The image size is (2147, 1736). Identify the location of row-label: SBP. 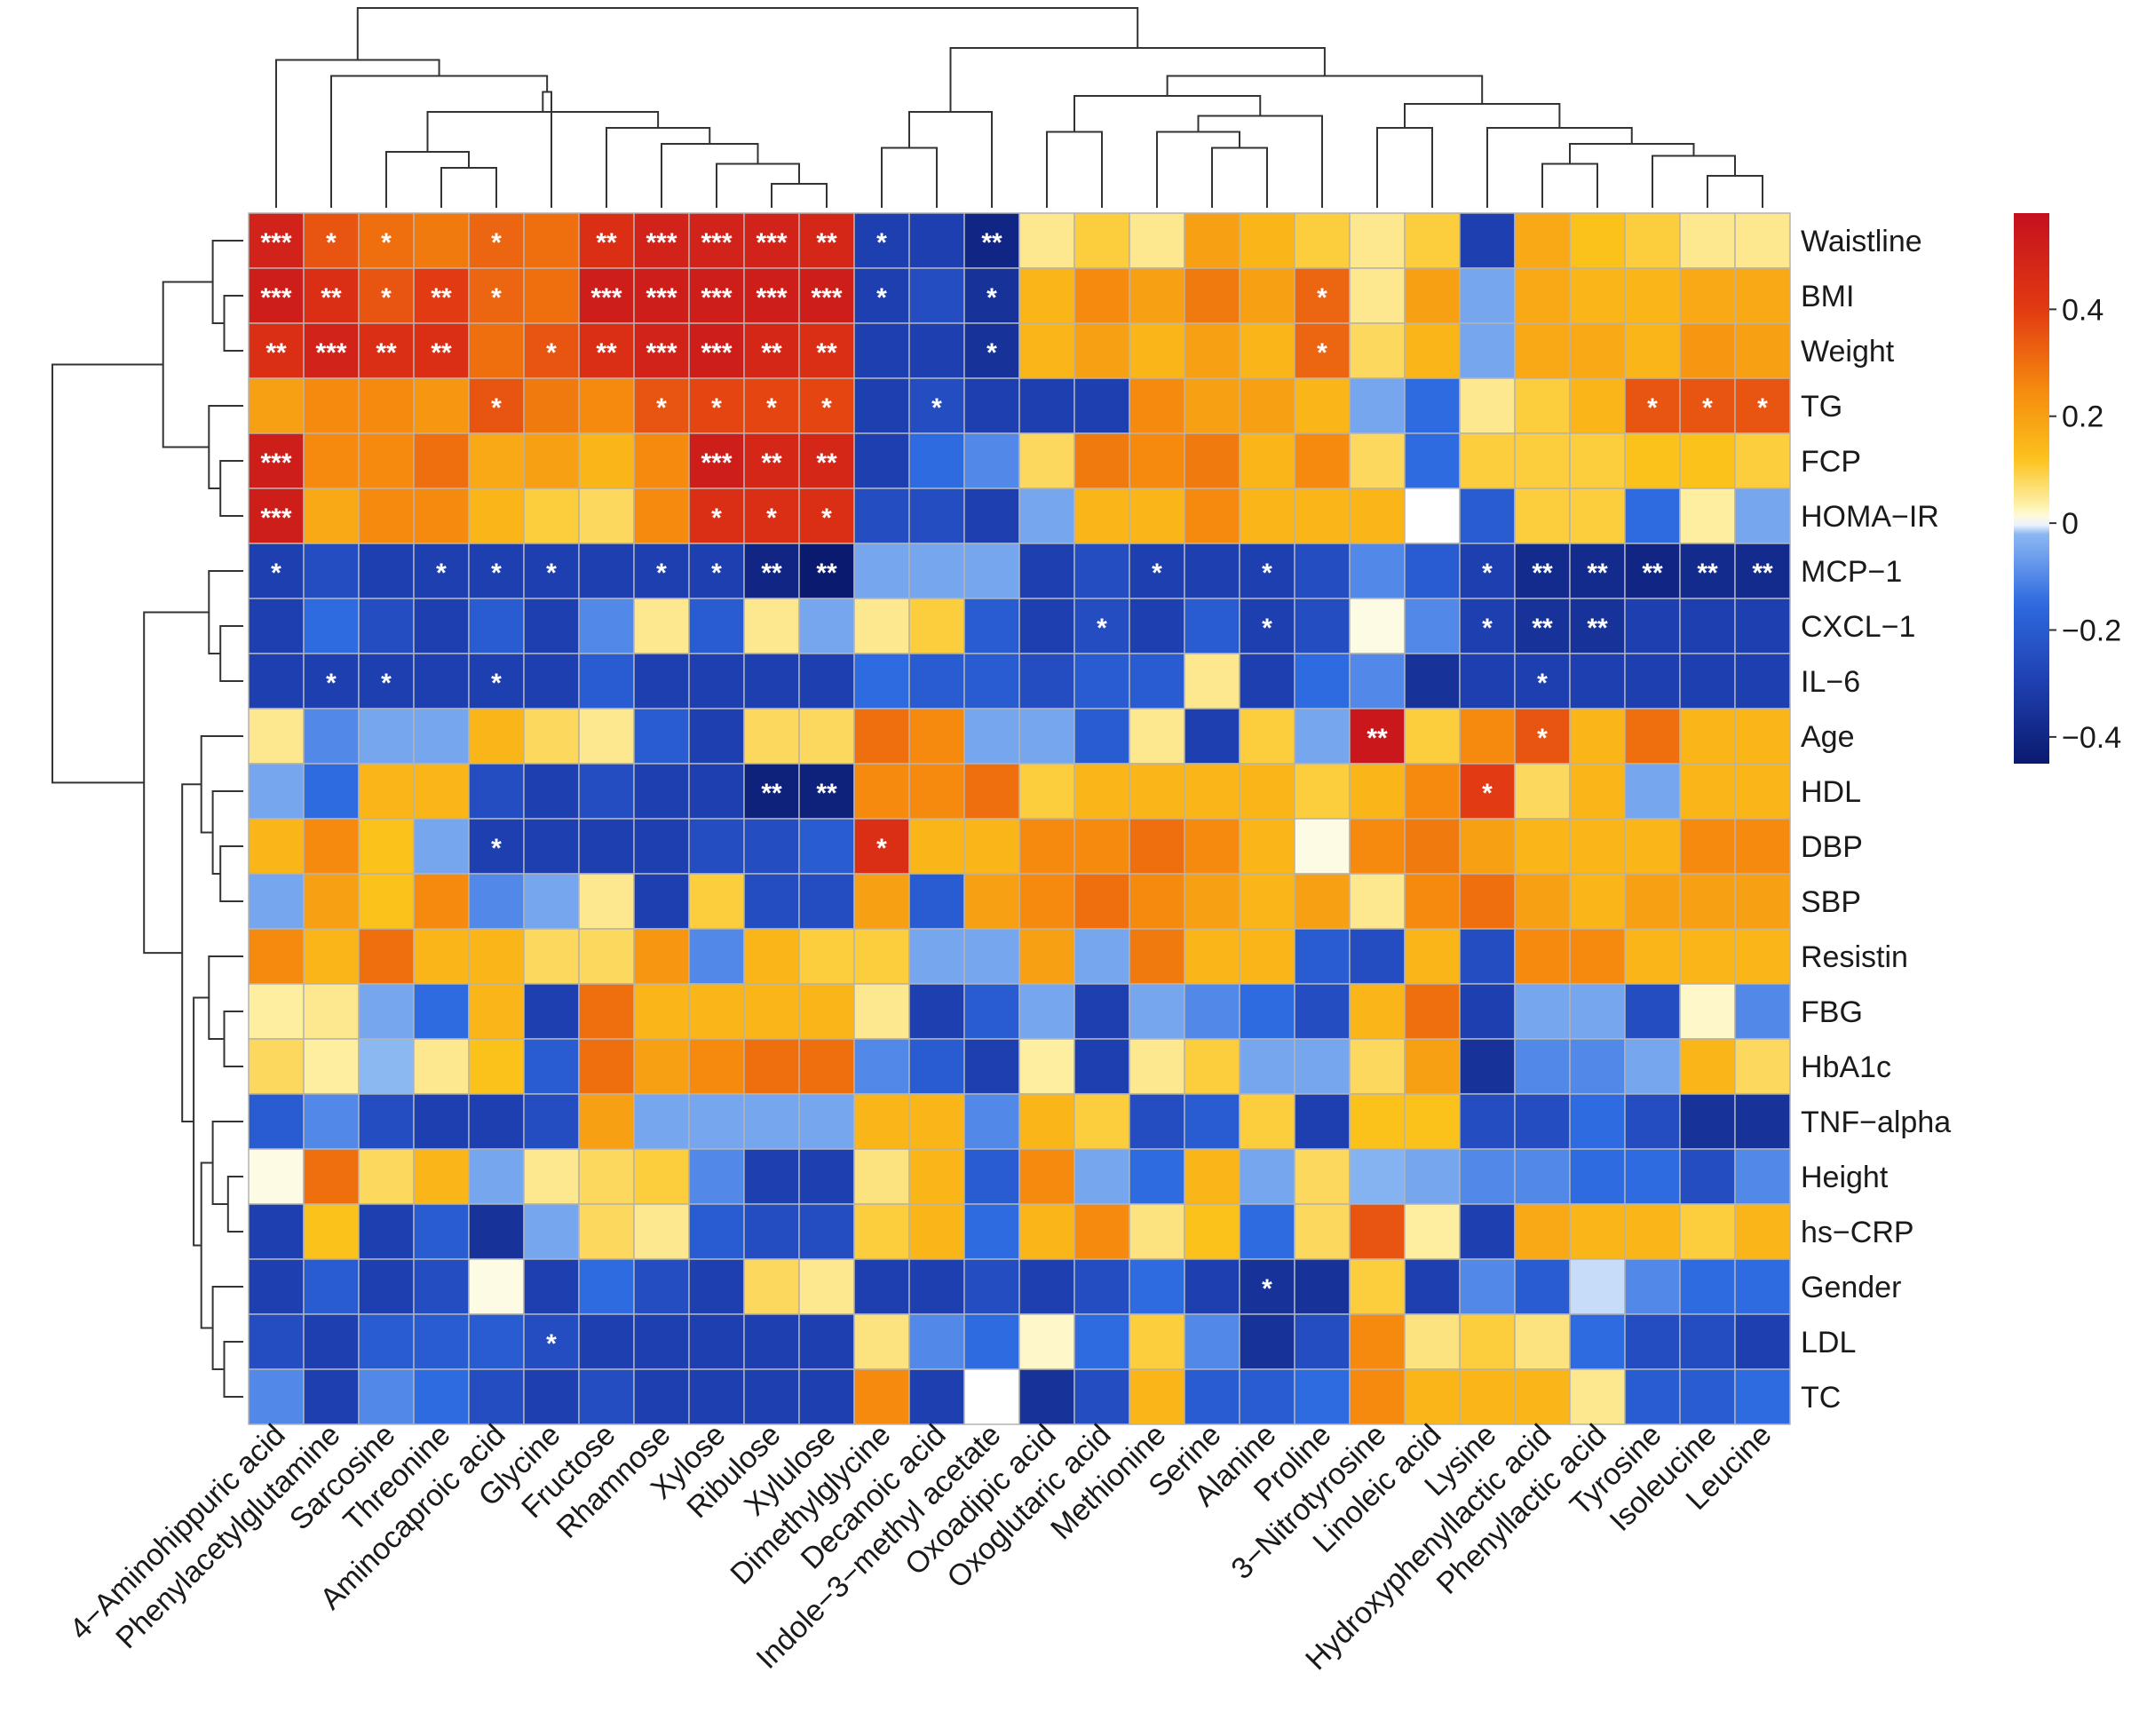
(1831, 902).